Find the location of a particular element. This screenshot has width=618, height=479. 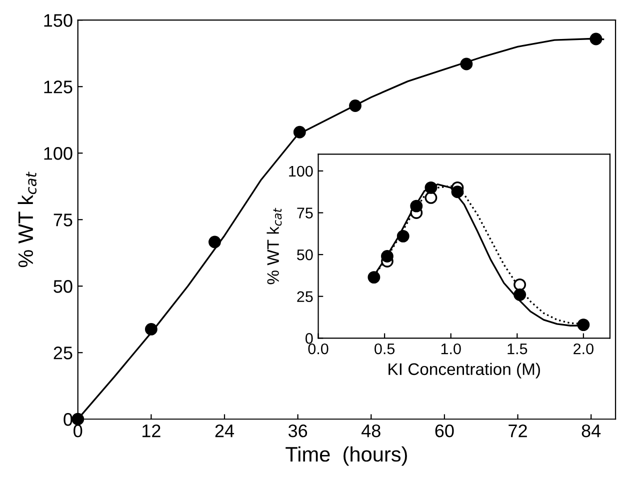

x-tick-label: 84 is located at coordinates (591, 431).